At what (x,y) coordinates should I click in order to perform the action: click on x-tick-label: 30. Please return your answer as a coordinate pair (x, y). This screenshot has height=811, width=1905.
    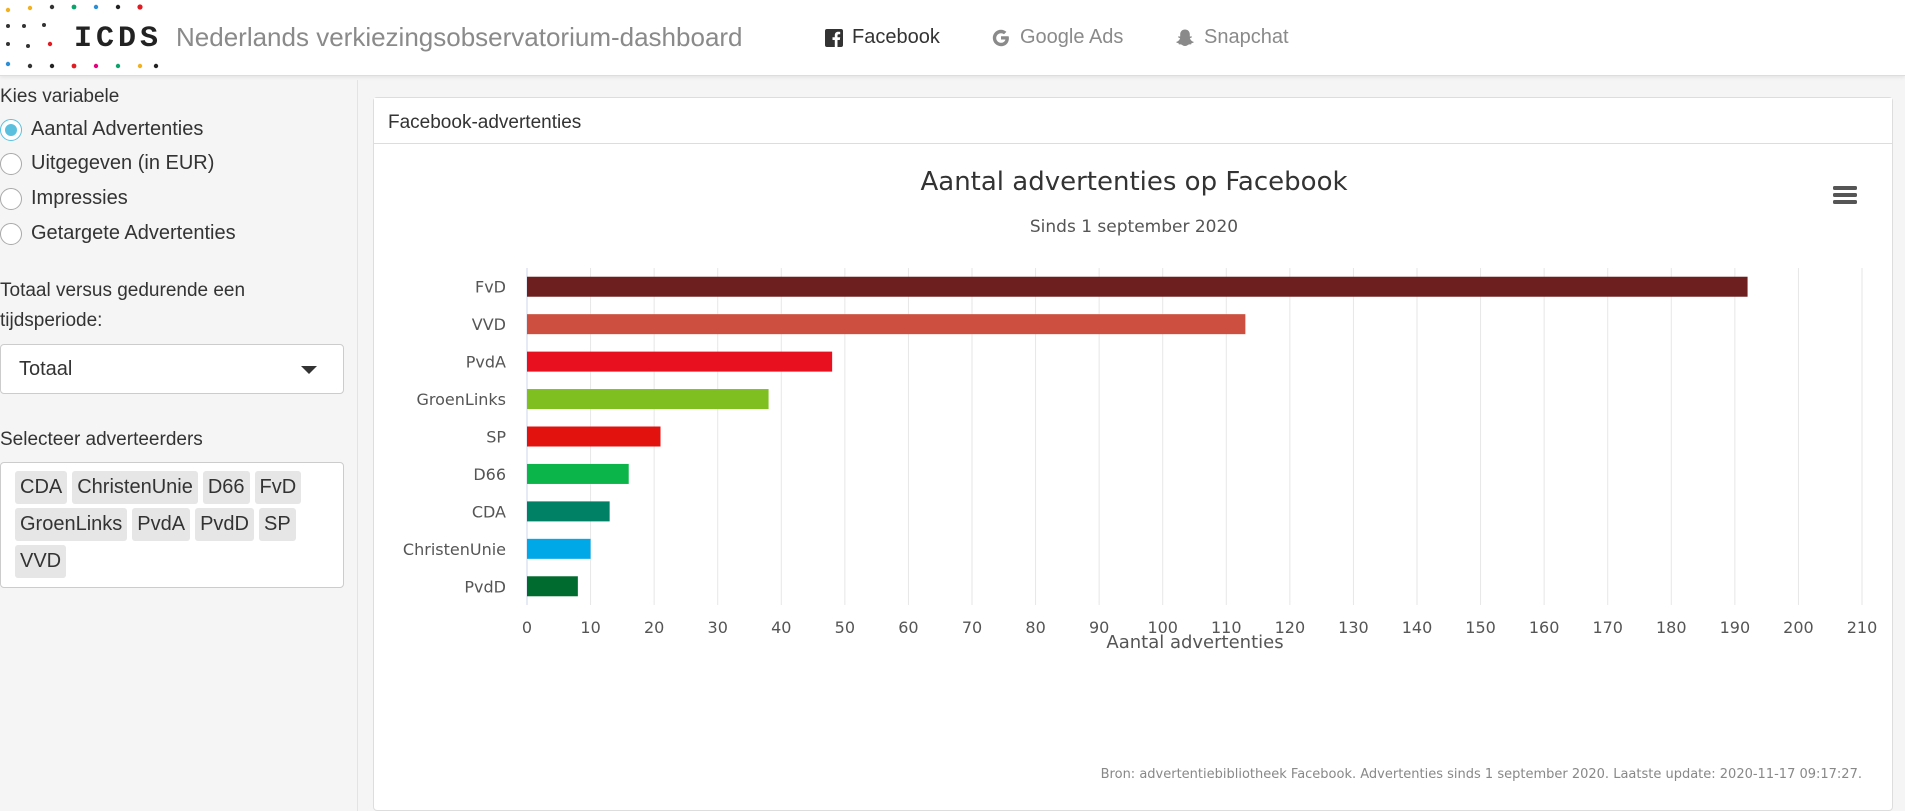
    Looking at the image, I should click on (718, 627).